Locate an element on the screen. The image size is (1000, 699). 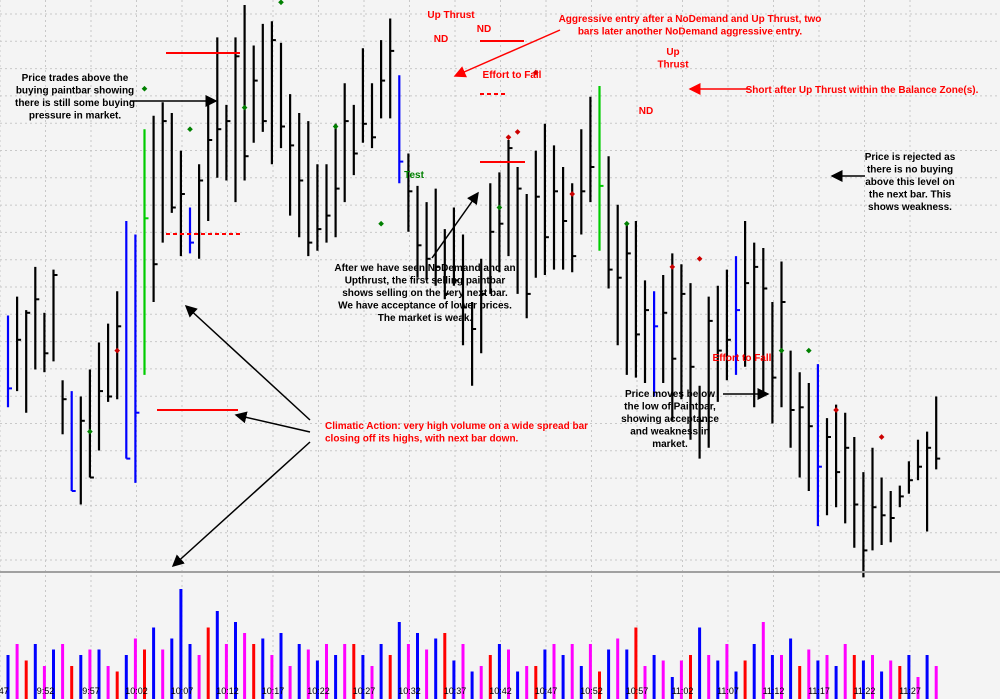
annotation-effort-to-fall-1: Effort to Fall is located at coordinates (512, 75).